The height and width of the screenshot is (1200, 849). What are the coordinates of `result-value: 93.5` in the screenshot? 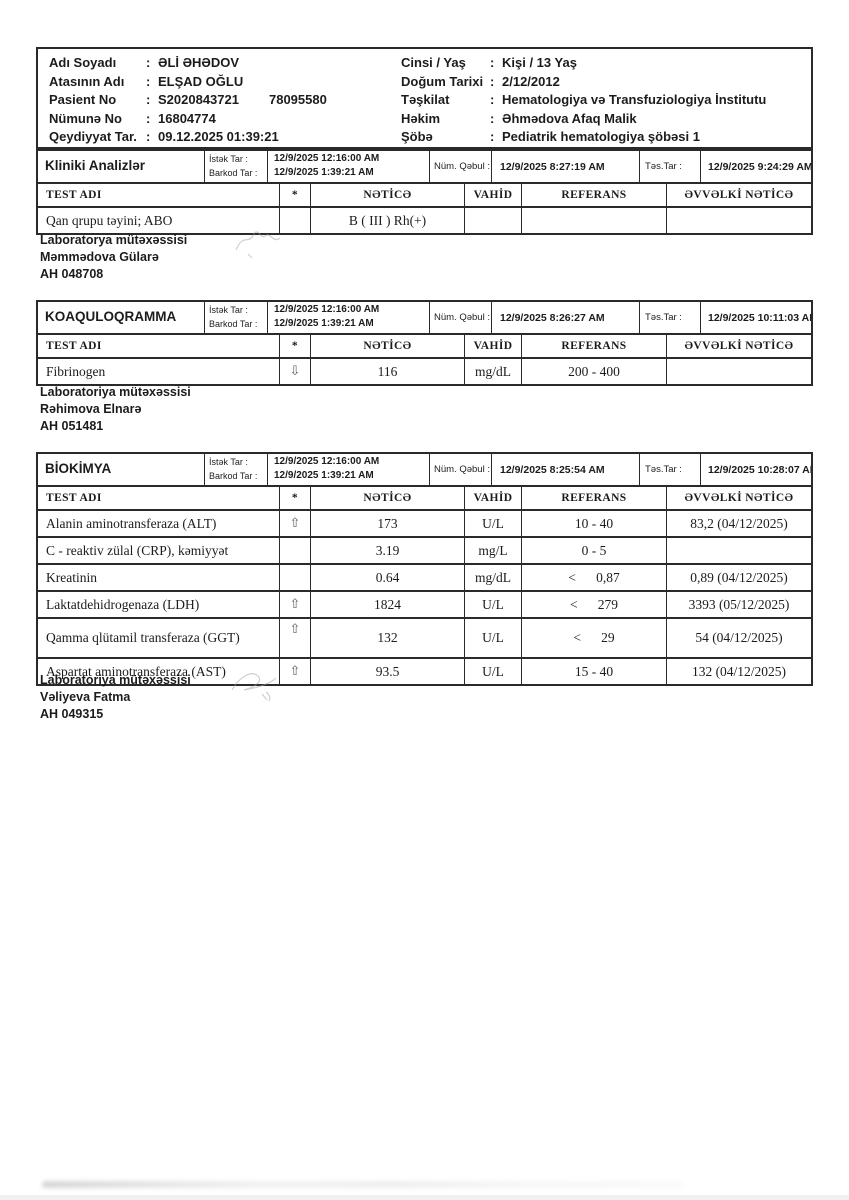 It's located at (387, 671).